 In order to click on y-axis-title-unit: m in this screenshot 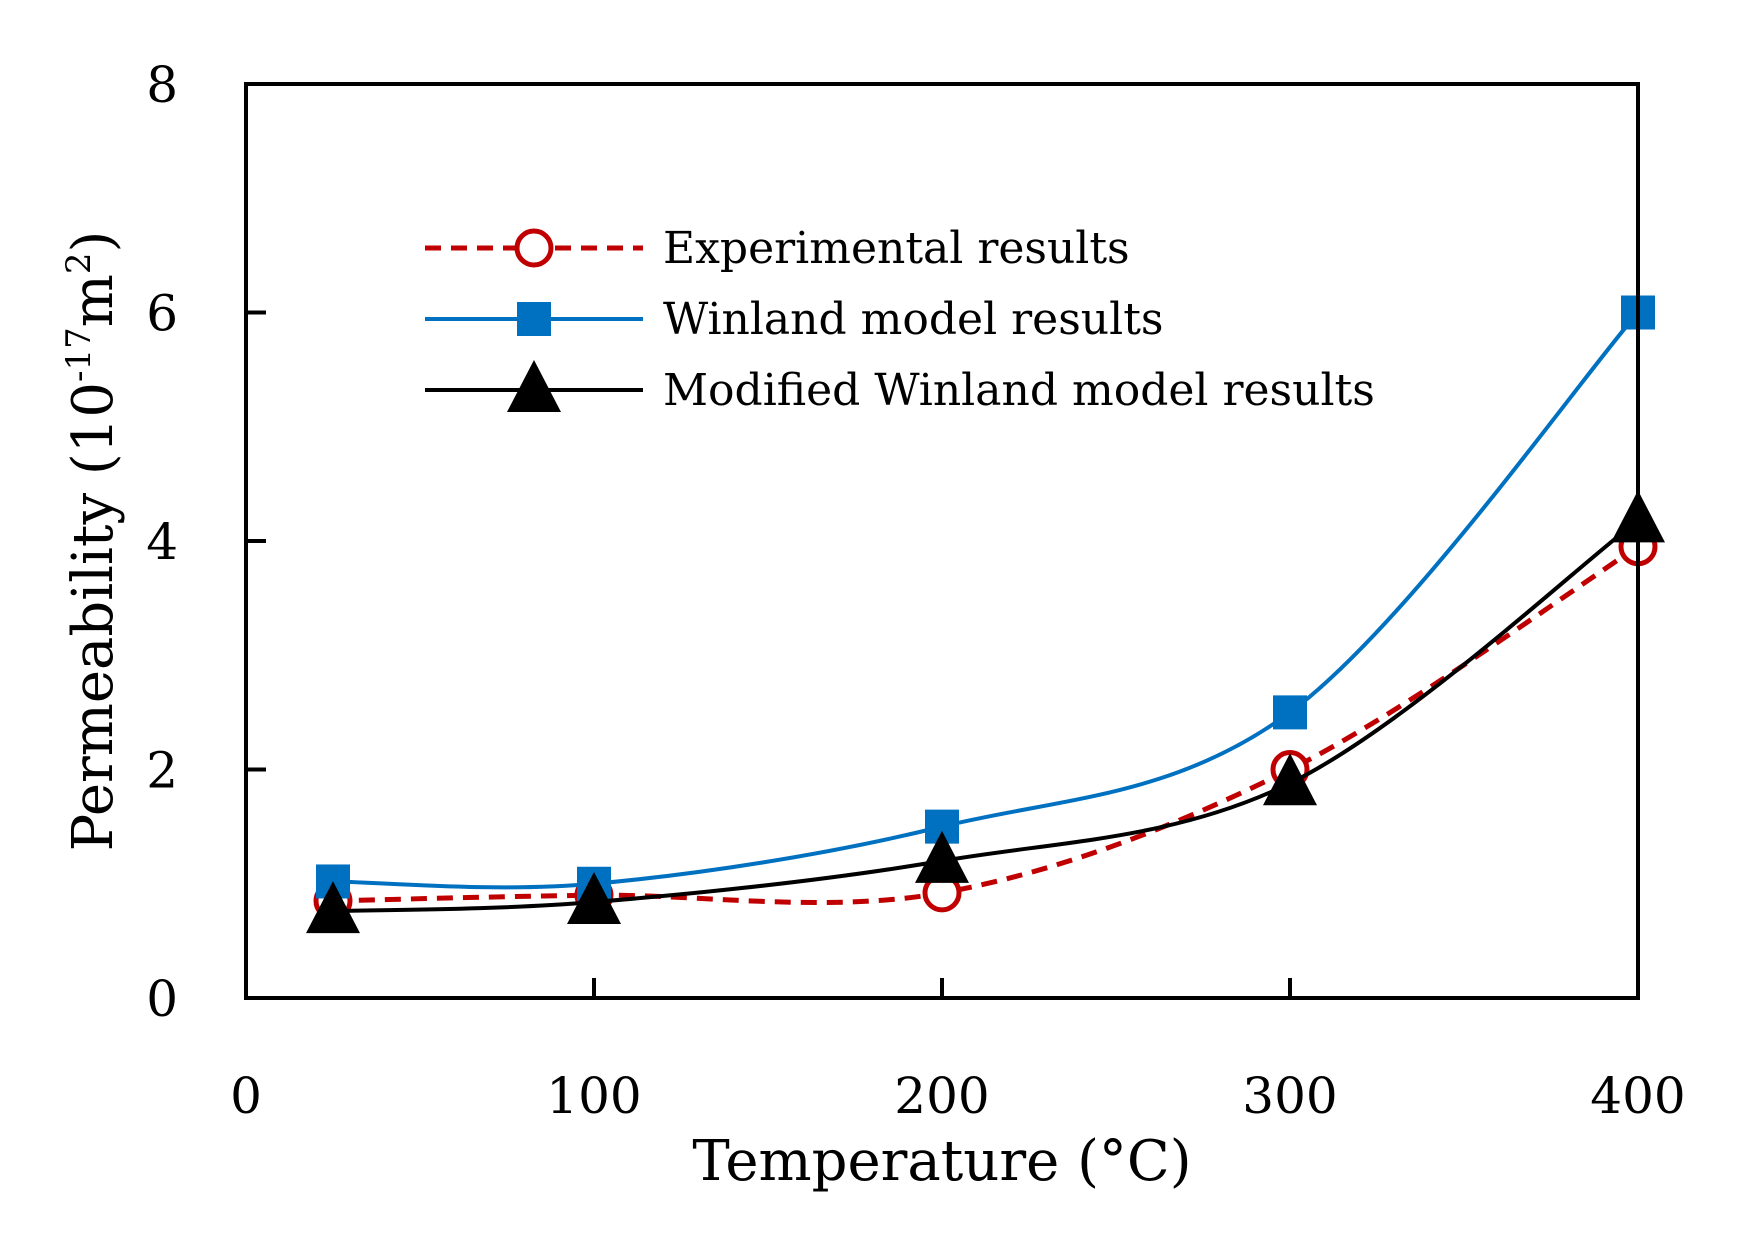, I will do `click(93, 300)`.